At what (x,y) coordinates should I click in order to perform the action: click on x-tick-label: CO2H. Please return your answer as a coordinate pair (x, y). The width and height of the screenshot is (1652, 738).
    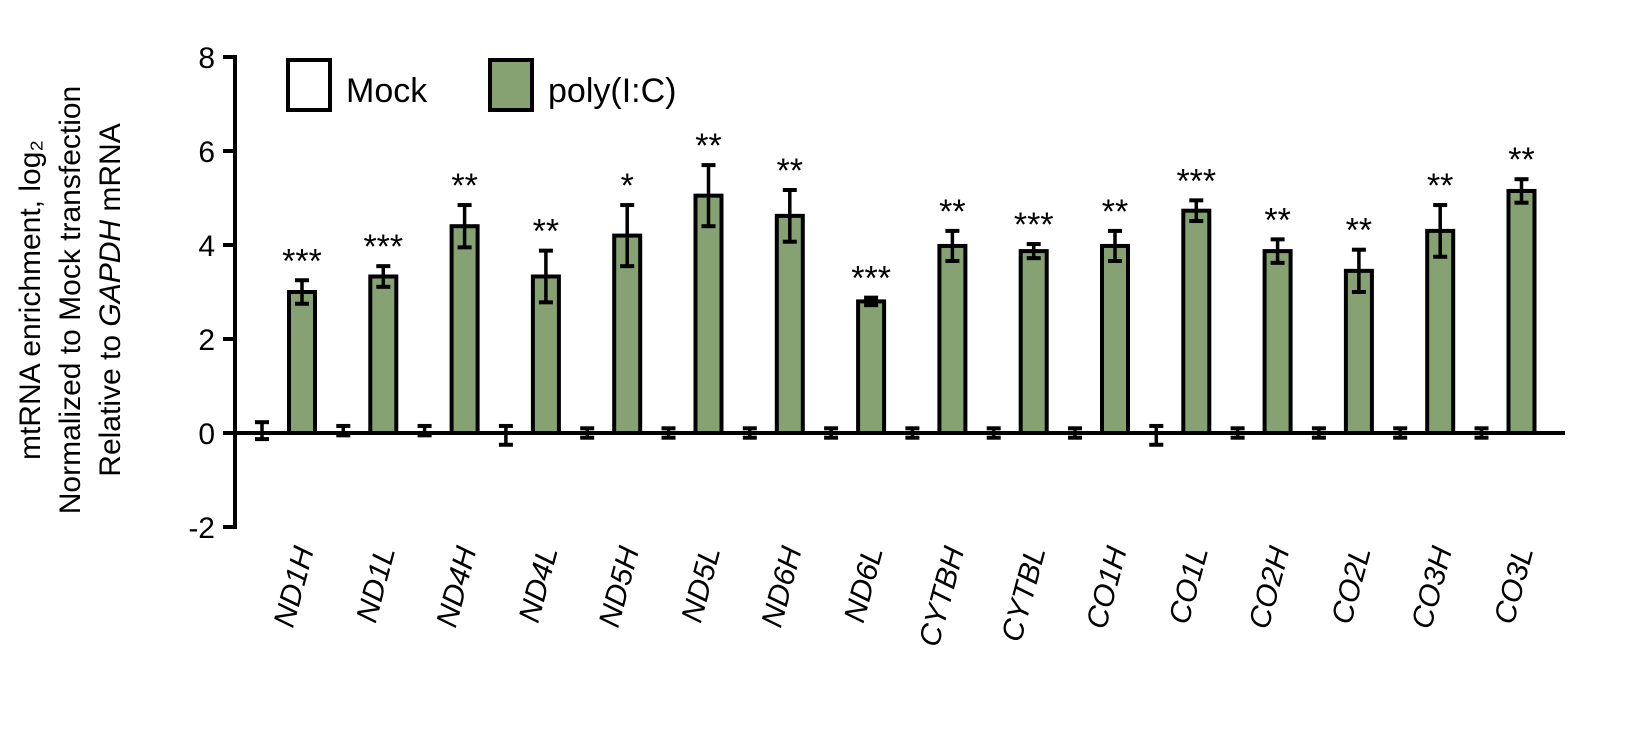
    Looking at the image, I should click on (1270, 587).